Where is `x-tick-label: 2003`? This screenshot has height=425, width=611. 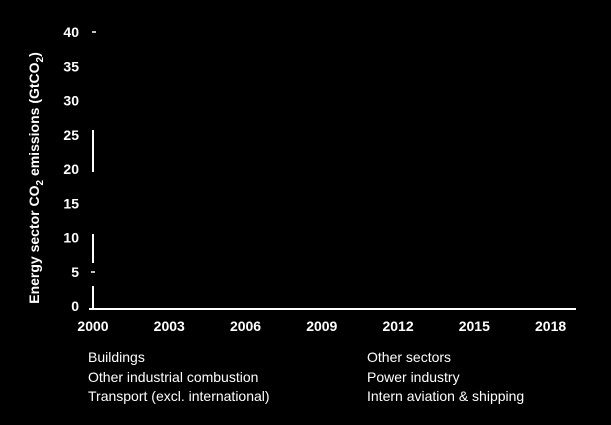 x-tick-label: 2003 is located at coordinates (169, 326).